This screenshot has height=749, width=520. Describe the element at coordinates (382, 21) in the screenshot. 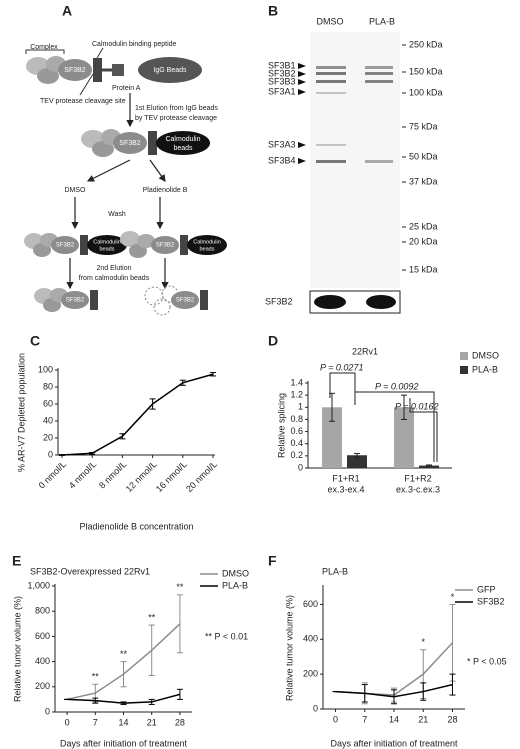

I see `lane-label: PLA-B` at that location.